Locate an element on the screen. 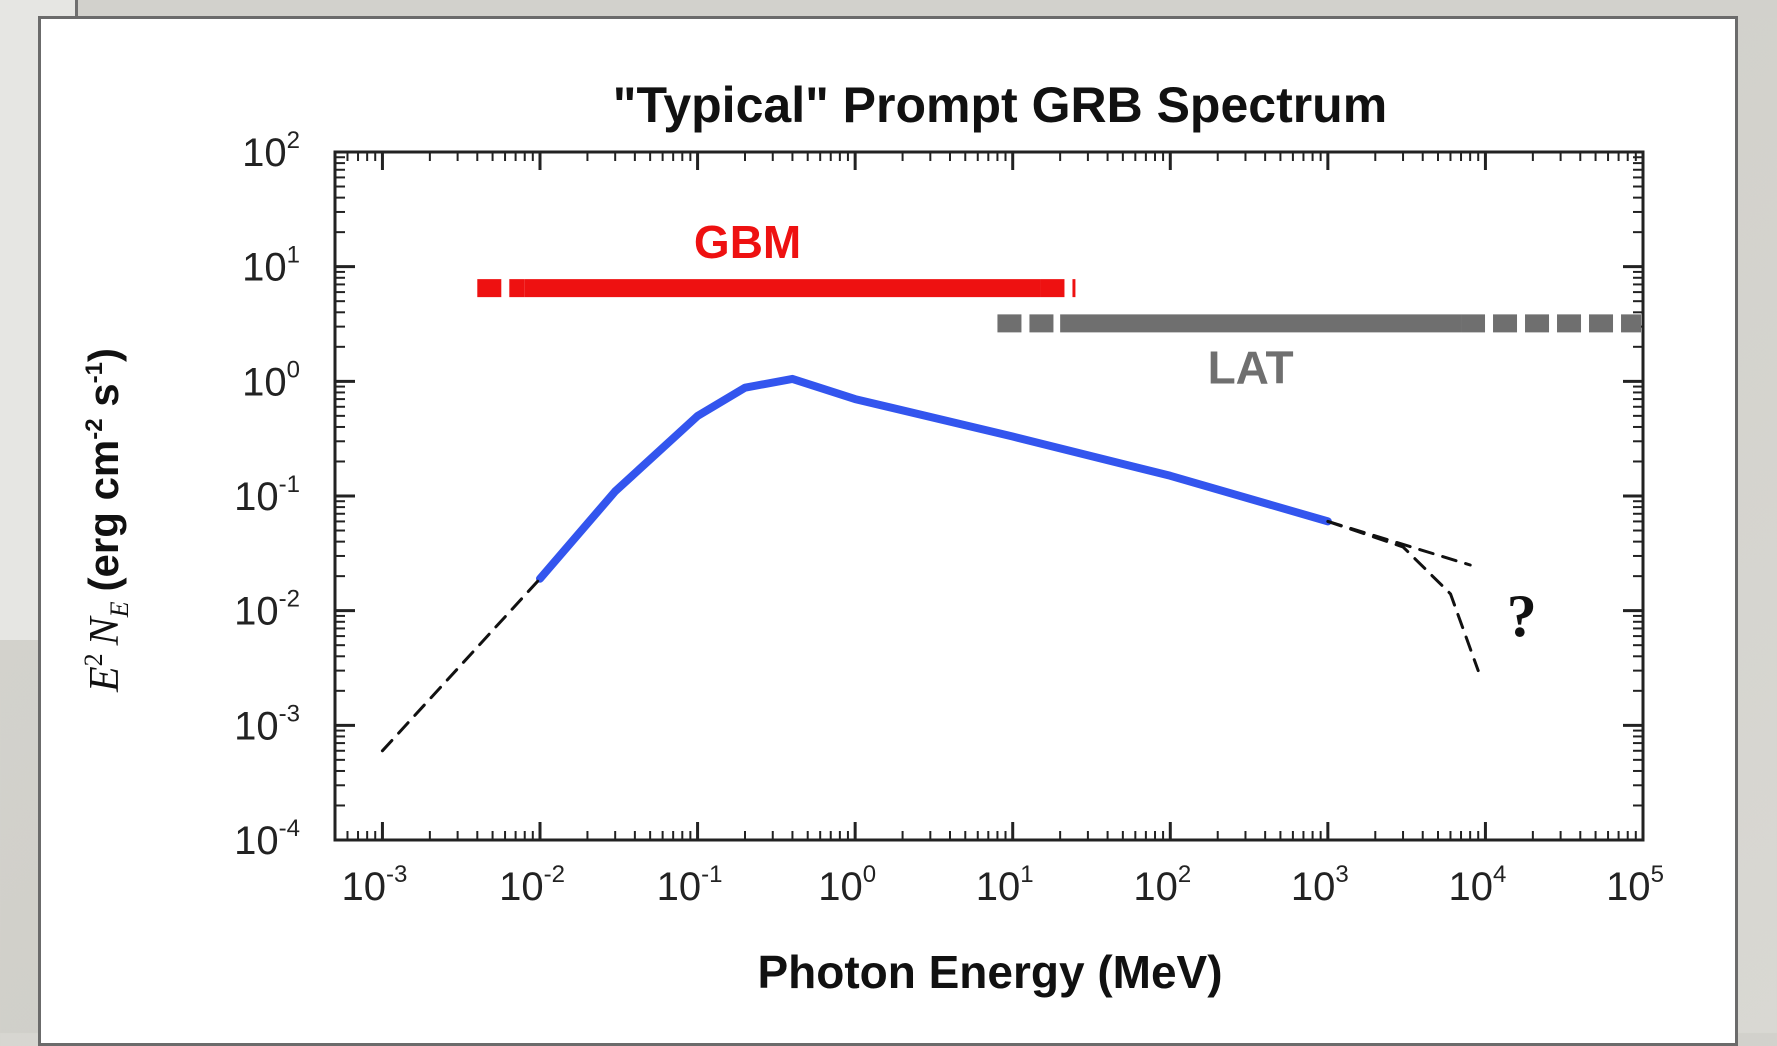 This screenshot has height=1046, width=1777. y-tick-label: 10⁻⁴ is located at coordinates (267, 839).